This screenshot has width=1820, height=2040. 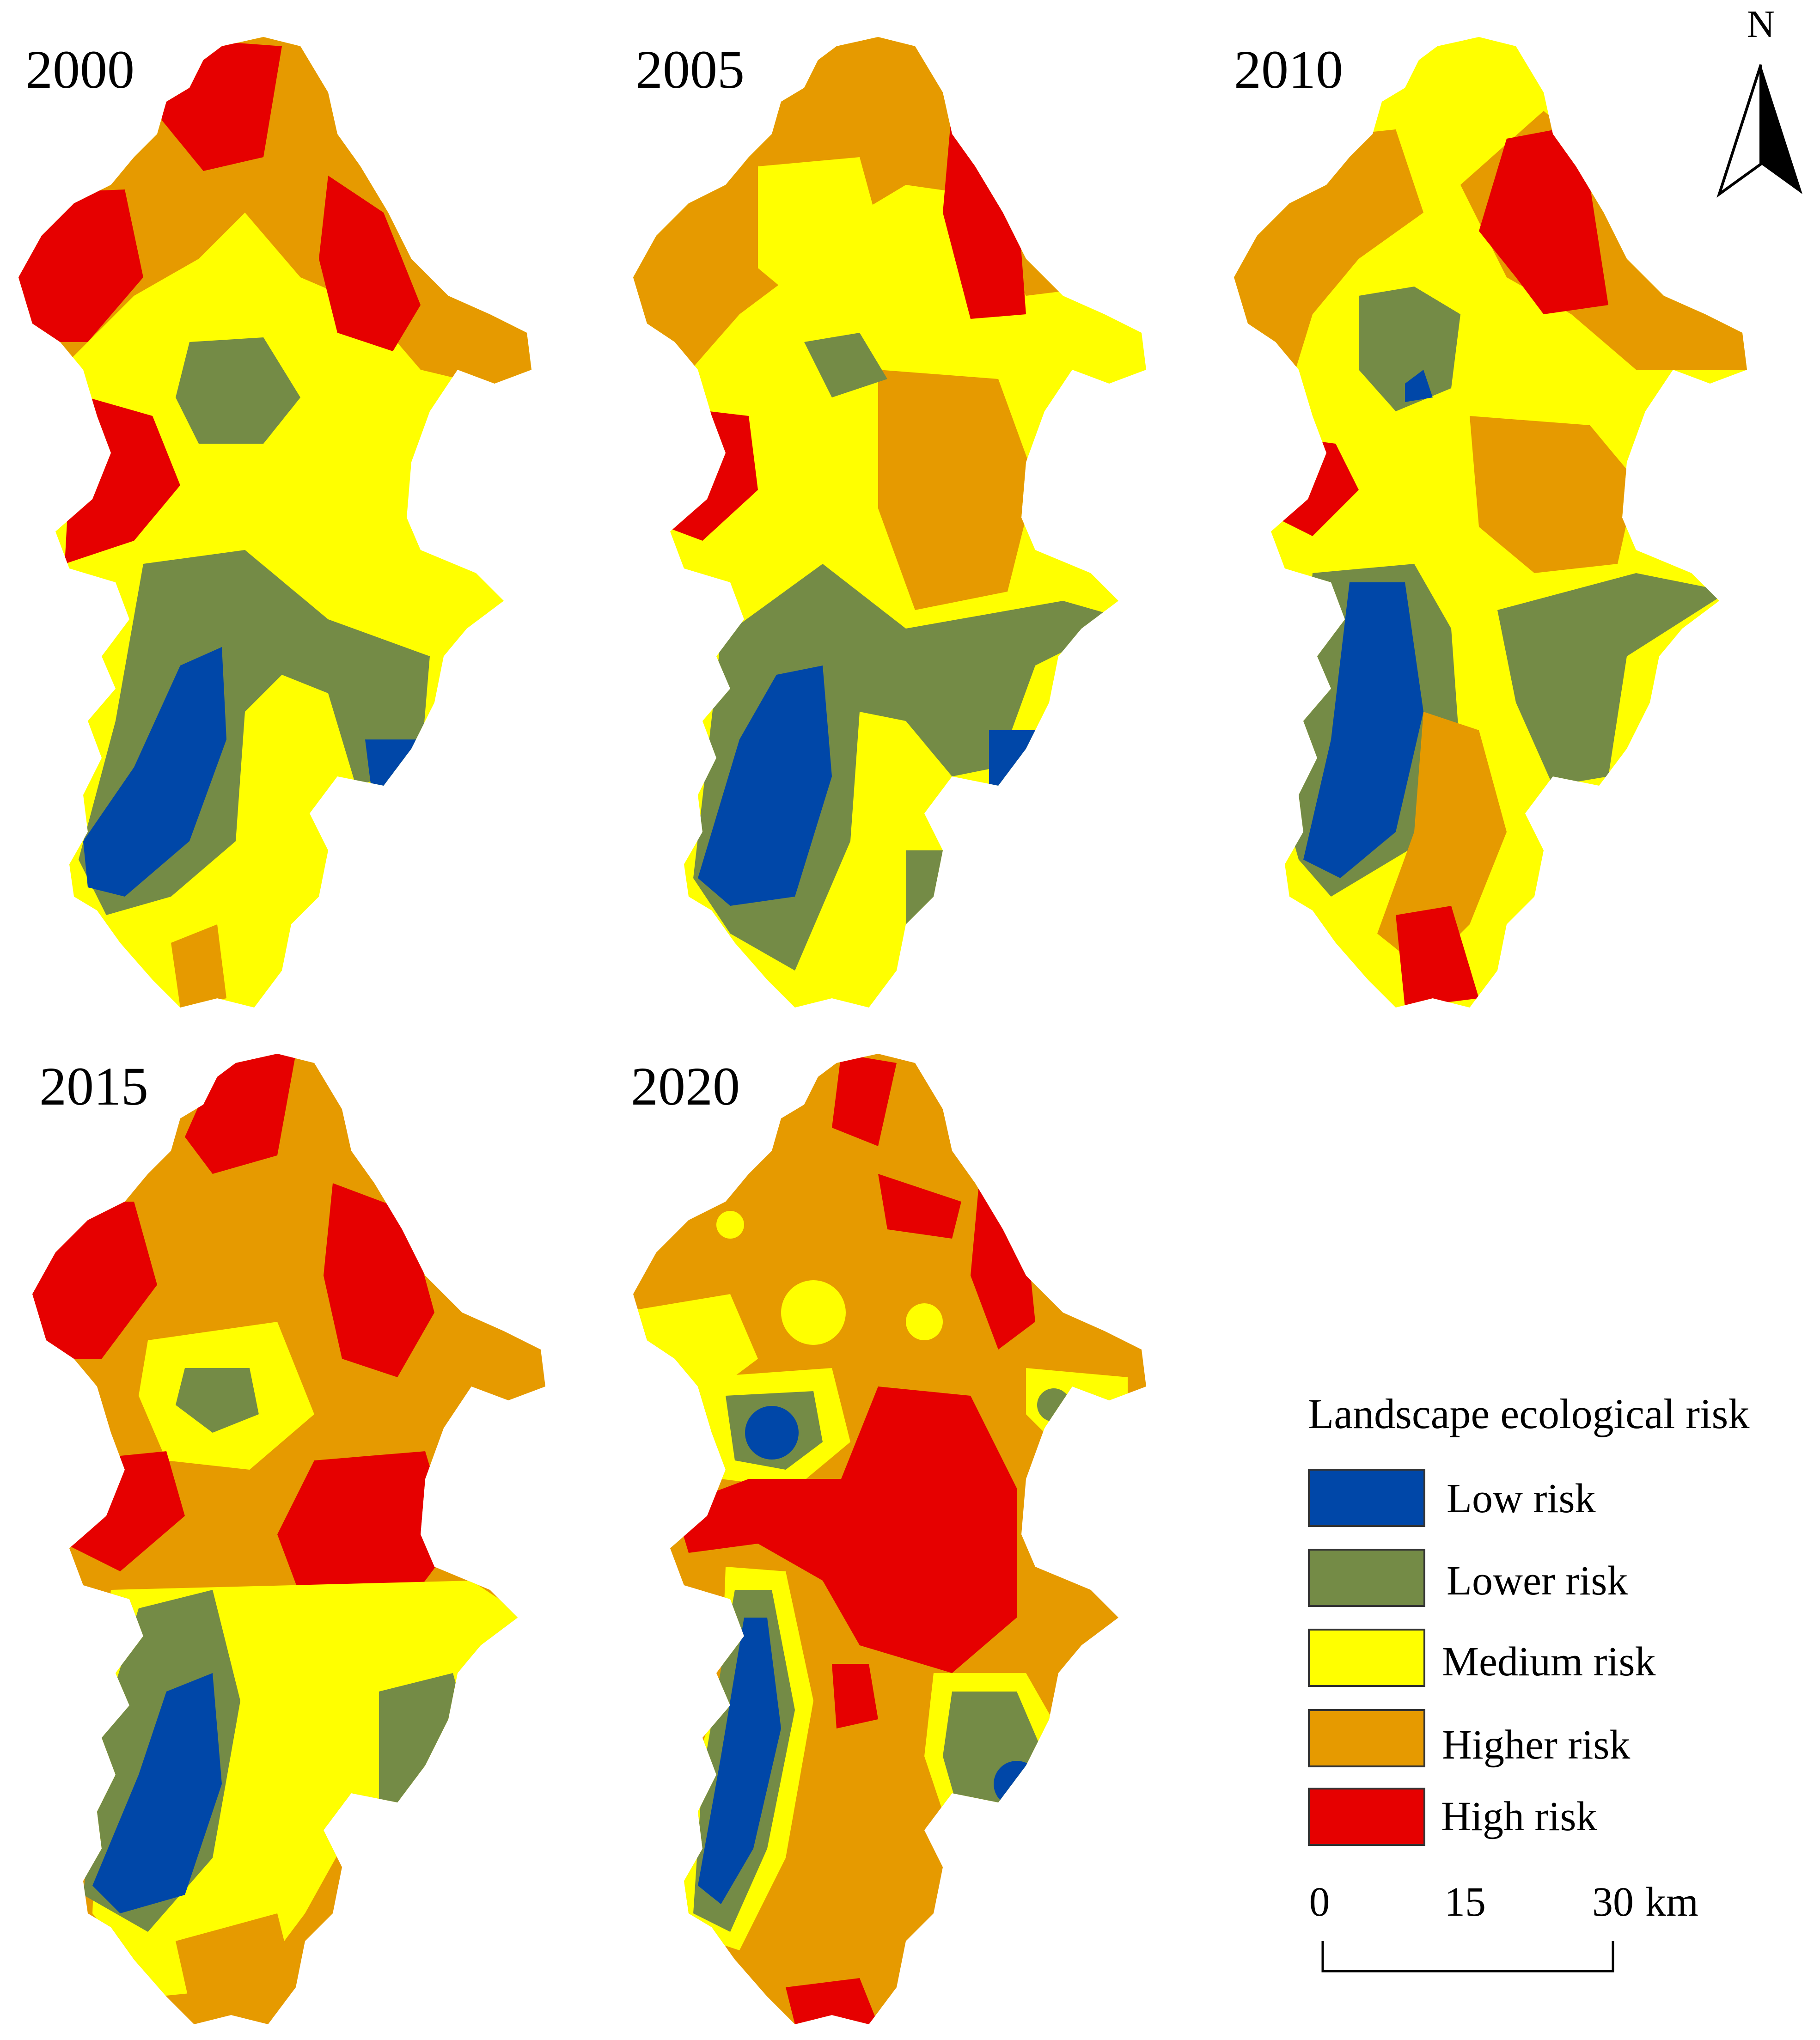 What do you see at coordinates (1548, 1662) in the screenshot?
I see `legend-label-medium-risk: Medium risk` at bounding box center [1548, 1662].